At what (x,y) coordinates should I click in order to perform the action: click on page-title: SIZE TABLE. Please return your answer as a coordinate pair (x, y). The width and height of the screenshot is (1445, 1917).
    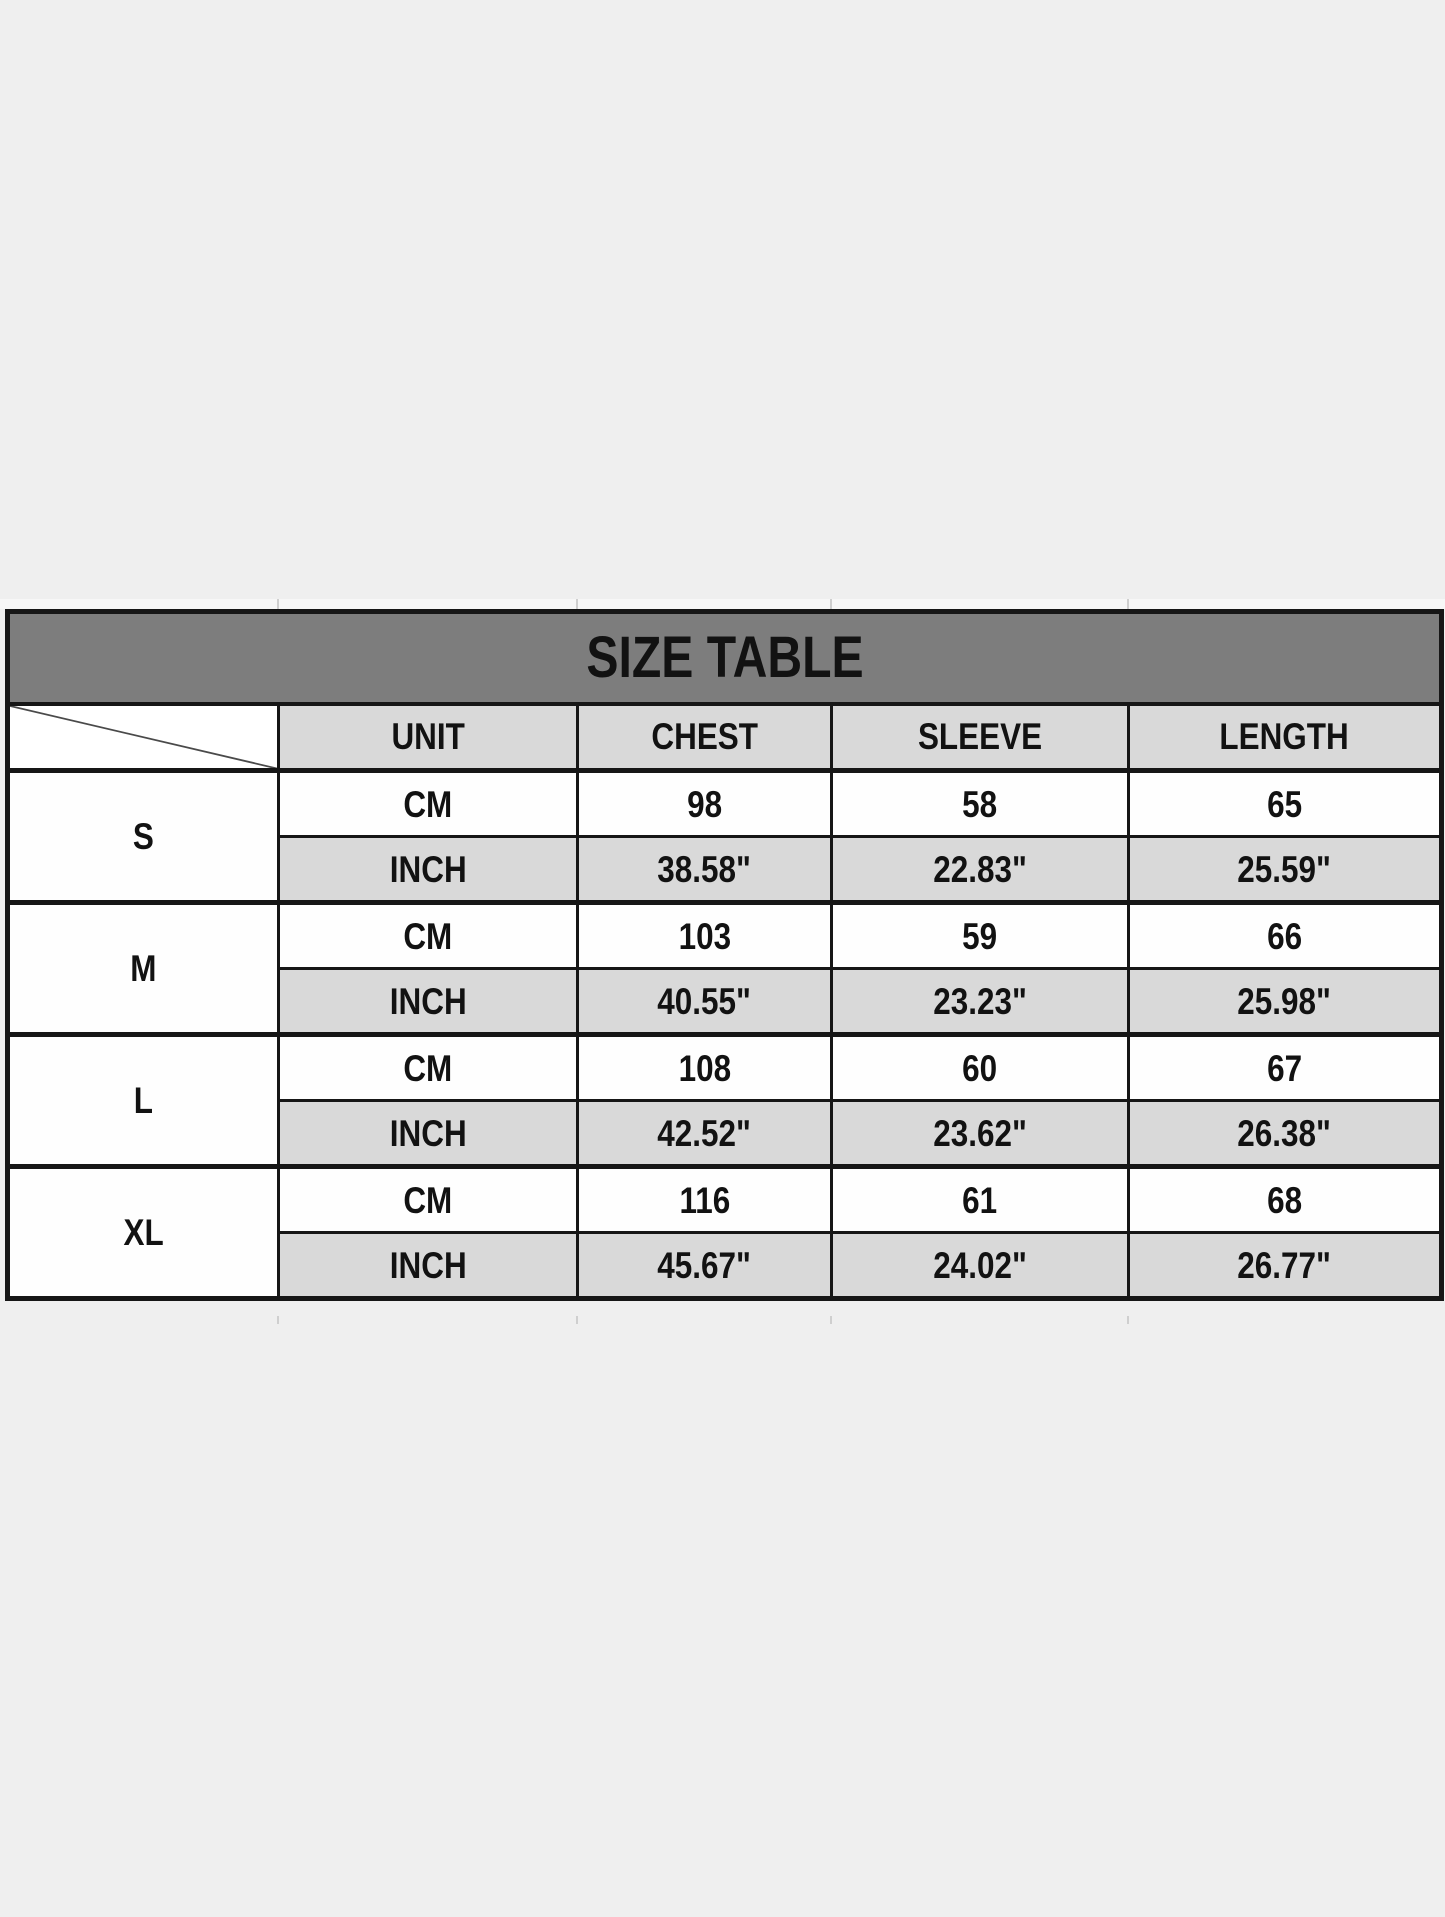
    Looking at the image, I should click on (724, 657).